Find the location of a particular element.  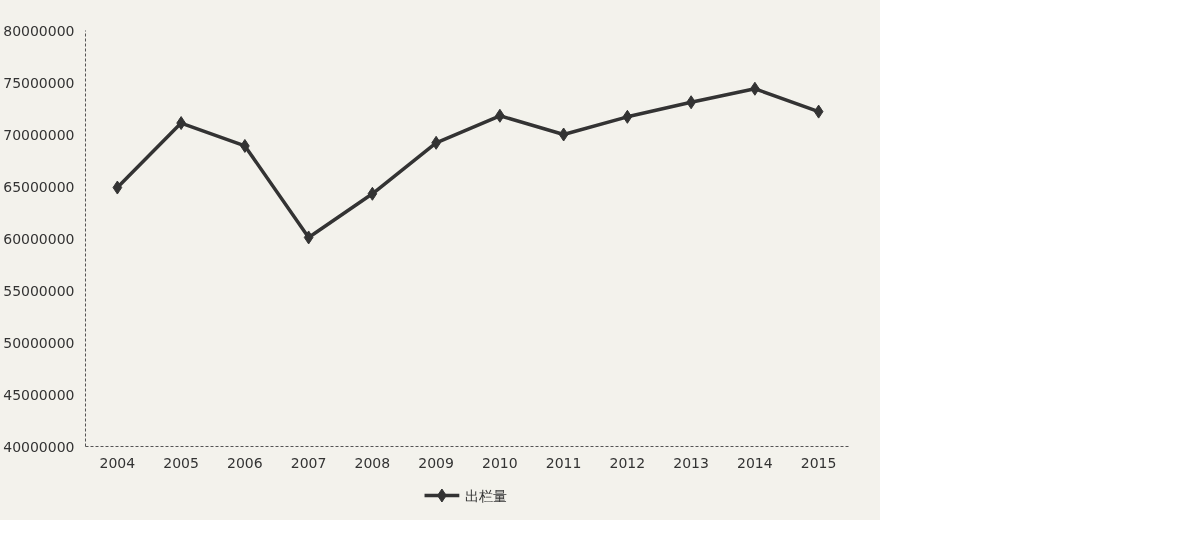

y-tick-label: 80000000 is located at coordinates (39, 30).